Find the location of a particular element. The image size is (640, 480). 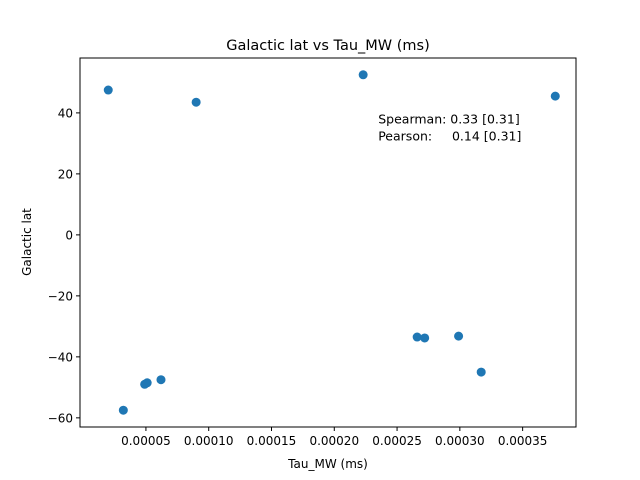

y-axis-label: Galactic lat is located at coordinates (27, 242).